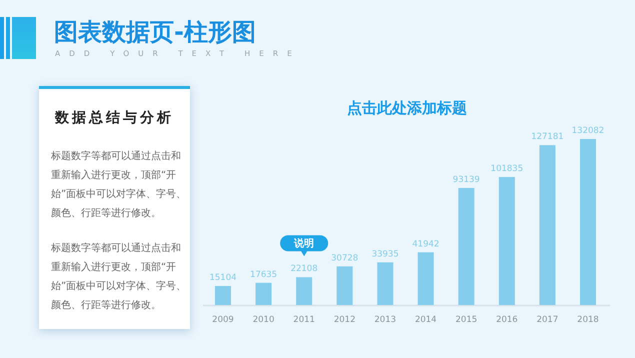  I want to click on x-tick-label: 2010, so click(263, 320).